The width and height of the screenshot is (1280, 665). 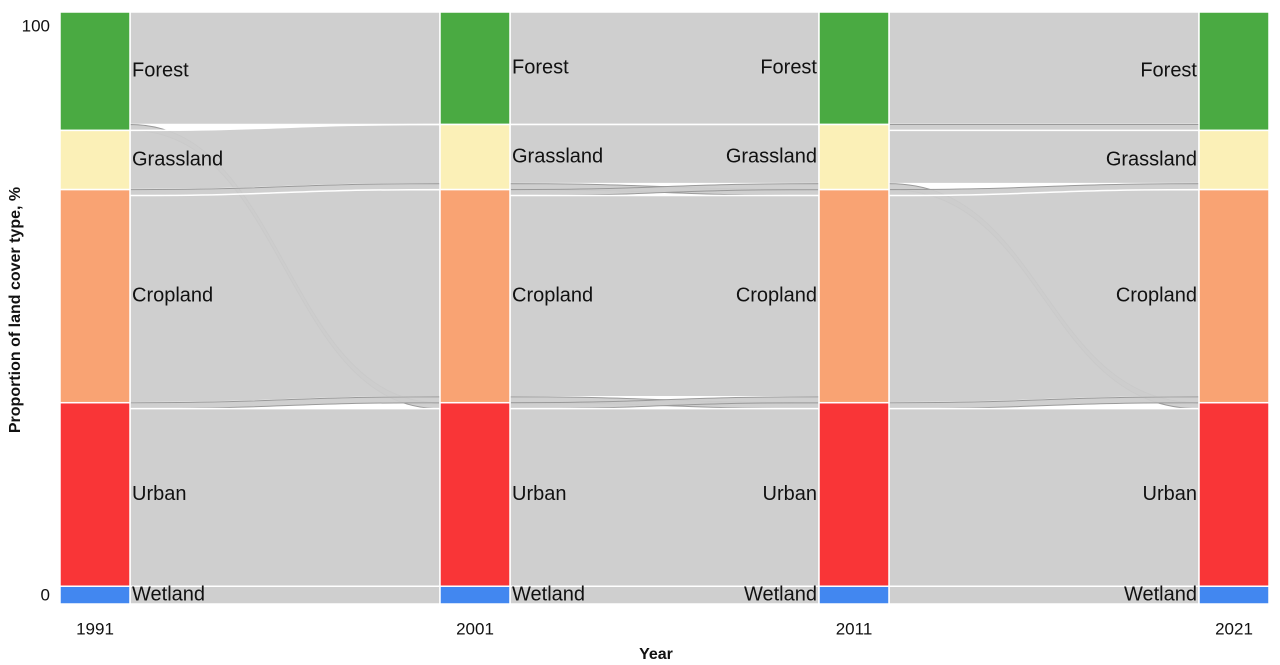 I want to click on x-tick-label: 1991, so click(x=95, y=628).